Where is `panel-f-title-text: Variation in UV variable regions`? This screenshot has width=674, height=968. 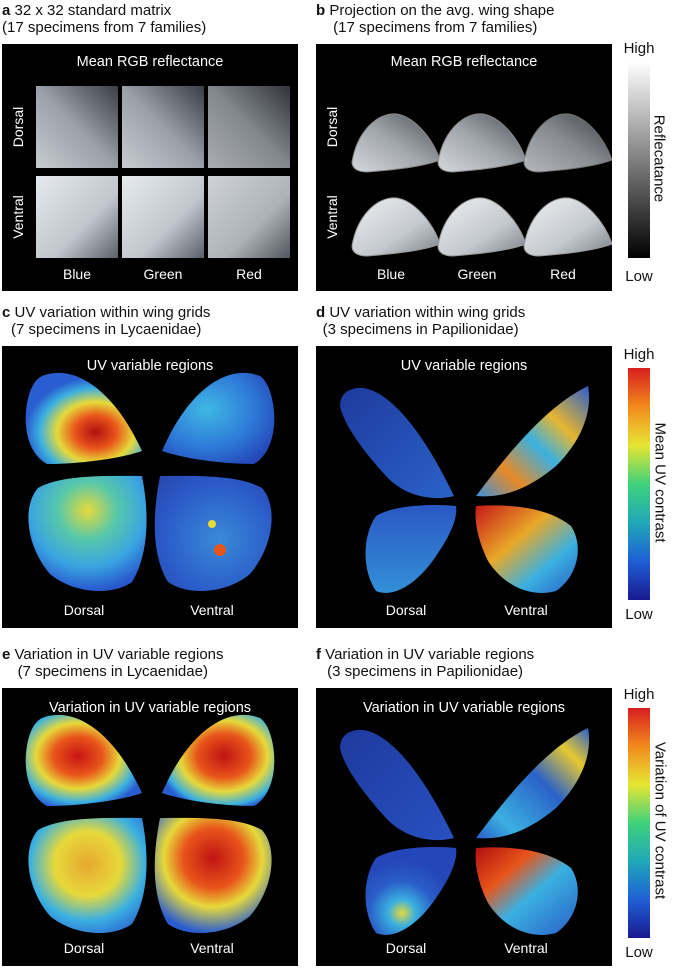 panel-f-title-text: Variation in UV variable regions is located at coordinates (430, 654).